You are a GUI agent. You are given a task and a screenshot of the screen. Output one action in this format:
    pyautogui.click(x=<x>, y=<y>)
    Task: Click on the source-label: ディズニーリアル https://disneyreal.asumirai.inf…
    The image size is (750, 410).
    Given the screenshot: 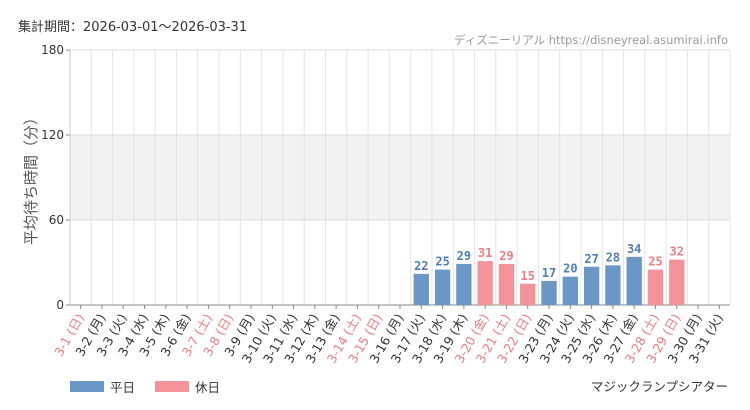 What is the action you would take?
    pyautogui.click(x=591, y=40)
    